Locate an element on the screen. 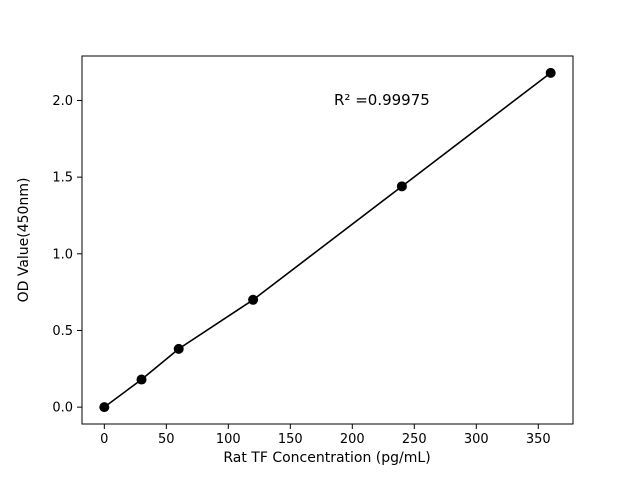  x-tick-label: 100 is located at coordinates (228, 439).